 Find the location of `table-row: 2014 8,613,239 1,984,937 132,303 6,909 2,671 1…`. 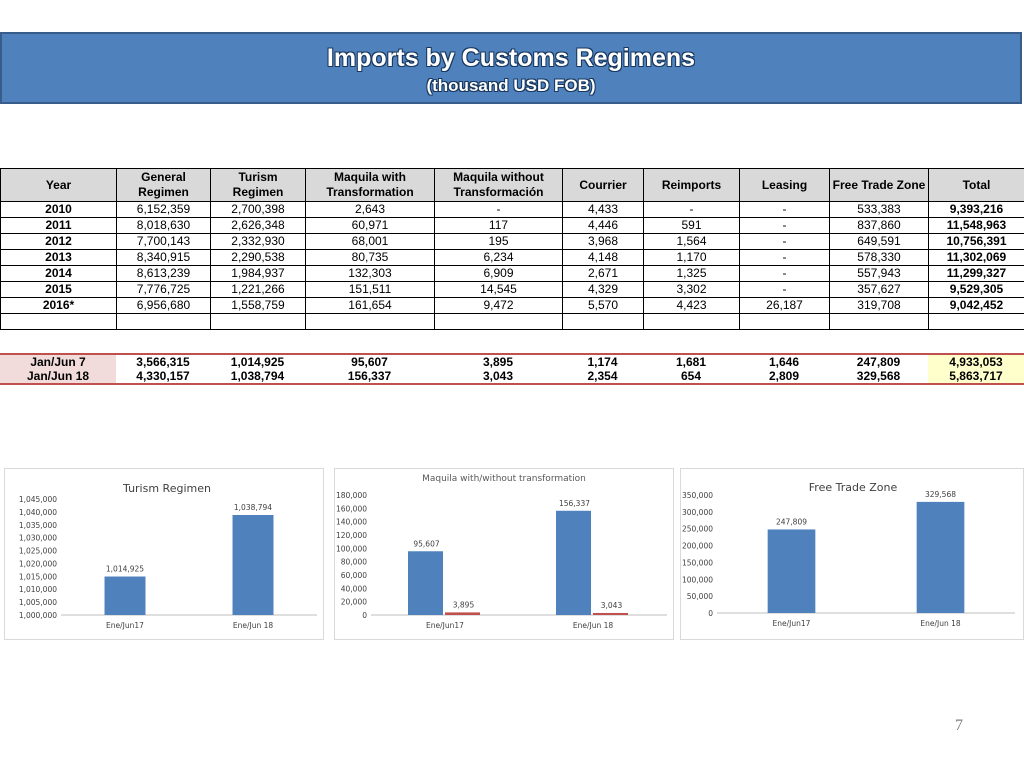

table-row: 2014 8,613,239 1,984,937 132,303 6,909 2,671 1… is located at coordinates (512, 273).